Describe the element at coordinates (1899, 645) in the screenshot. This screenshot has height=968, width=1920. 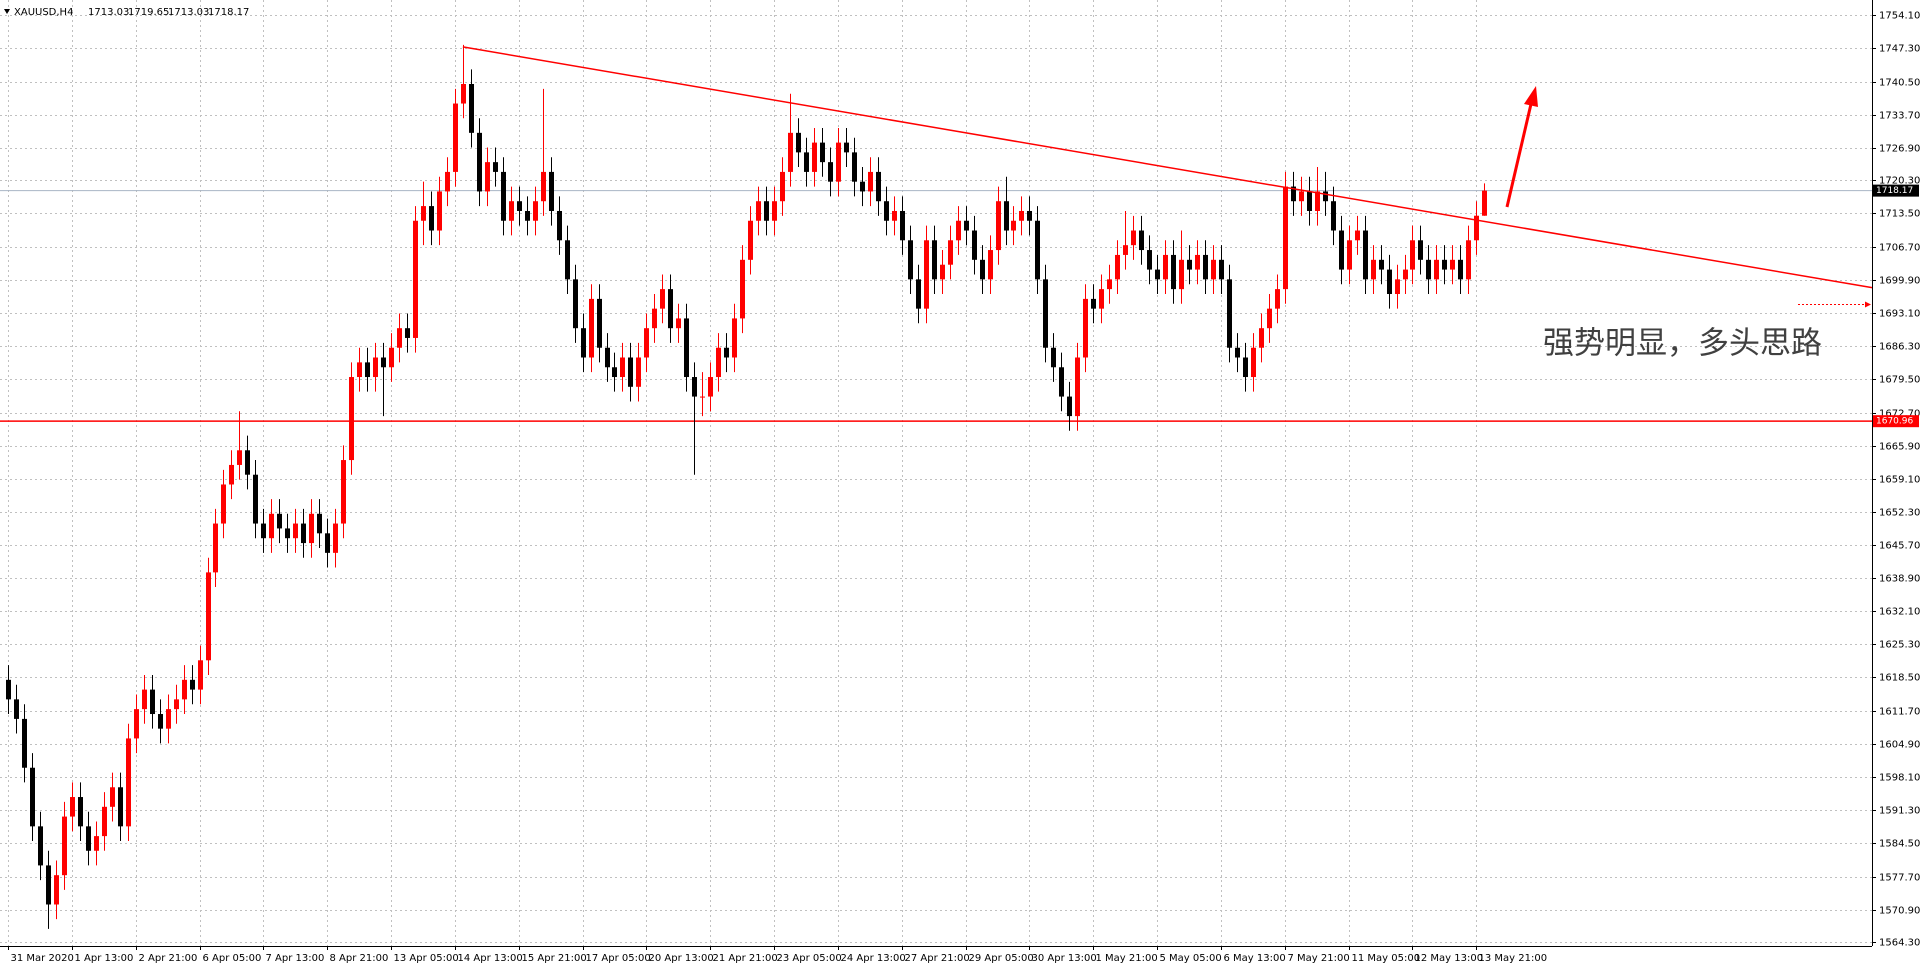
I see `y-tick-label: 1625.30` at that location.